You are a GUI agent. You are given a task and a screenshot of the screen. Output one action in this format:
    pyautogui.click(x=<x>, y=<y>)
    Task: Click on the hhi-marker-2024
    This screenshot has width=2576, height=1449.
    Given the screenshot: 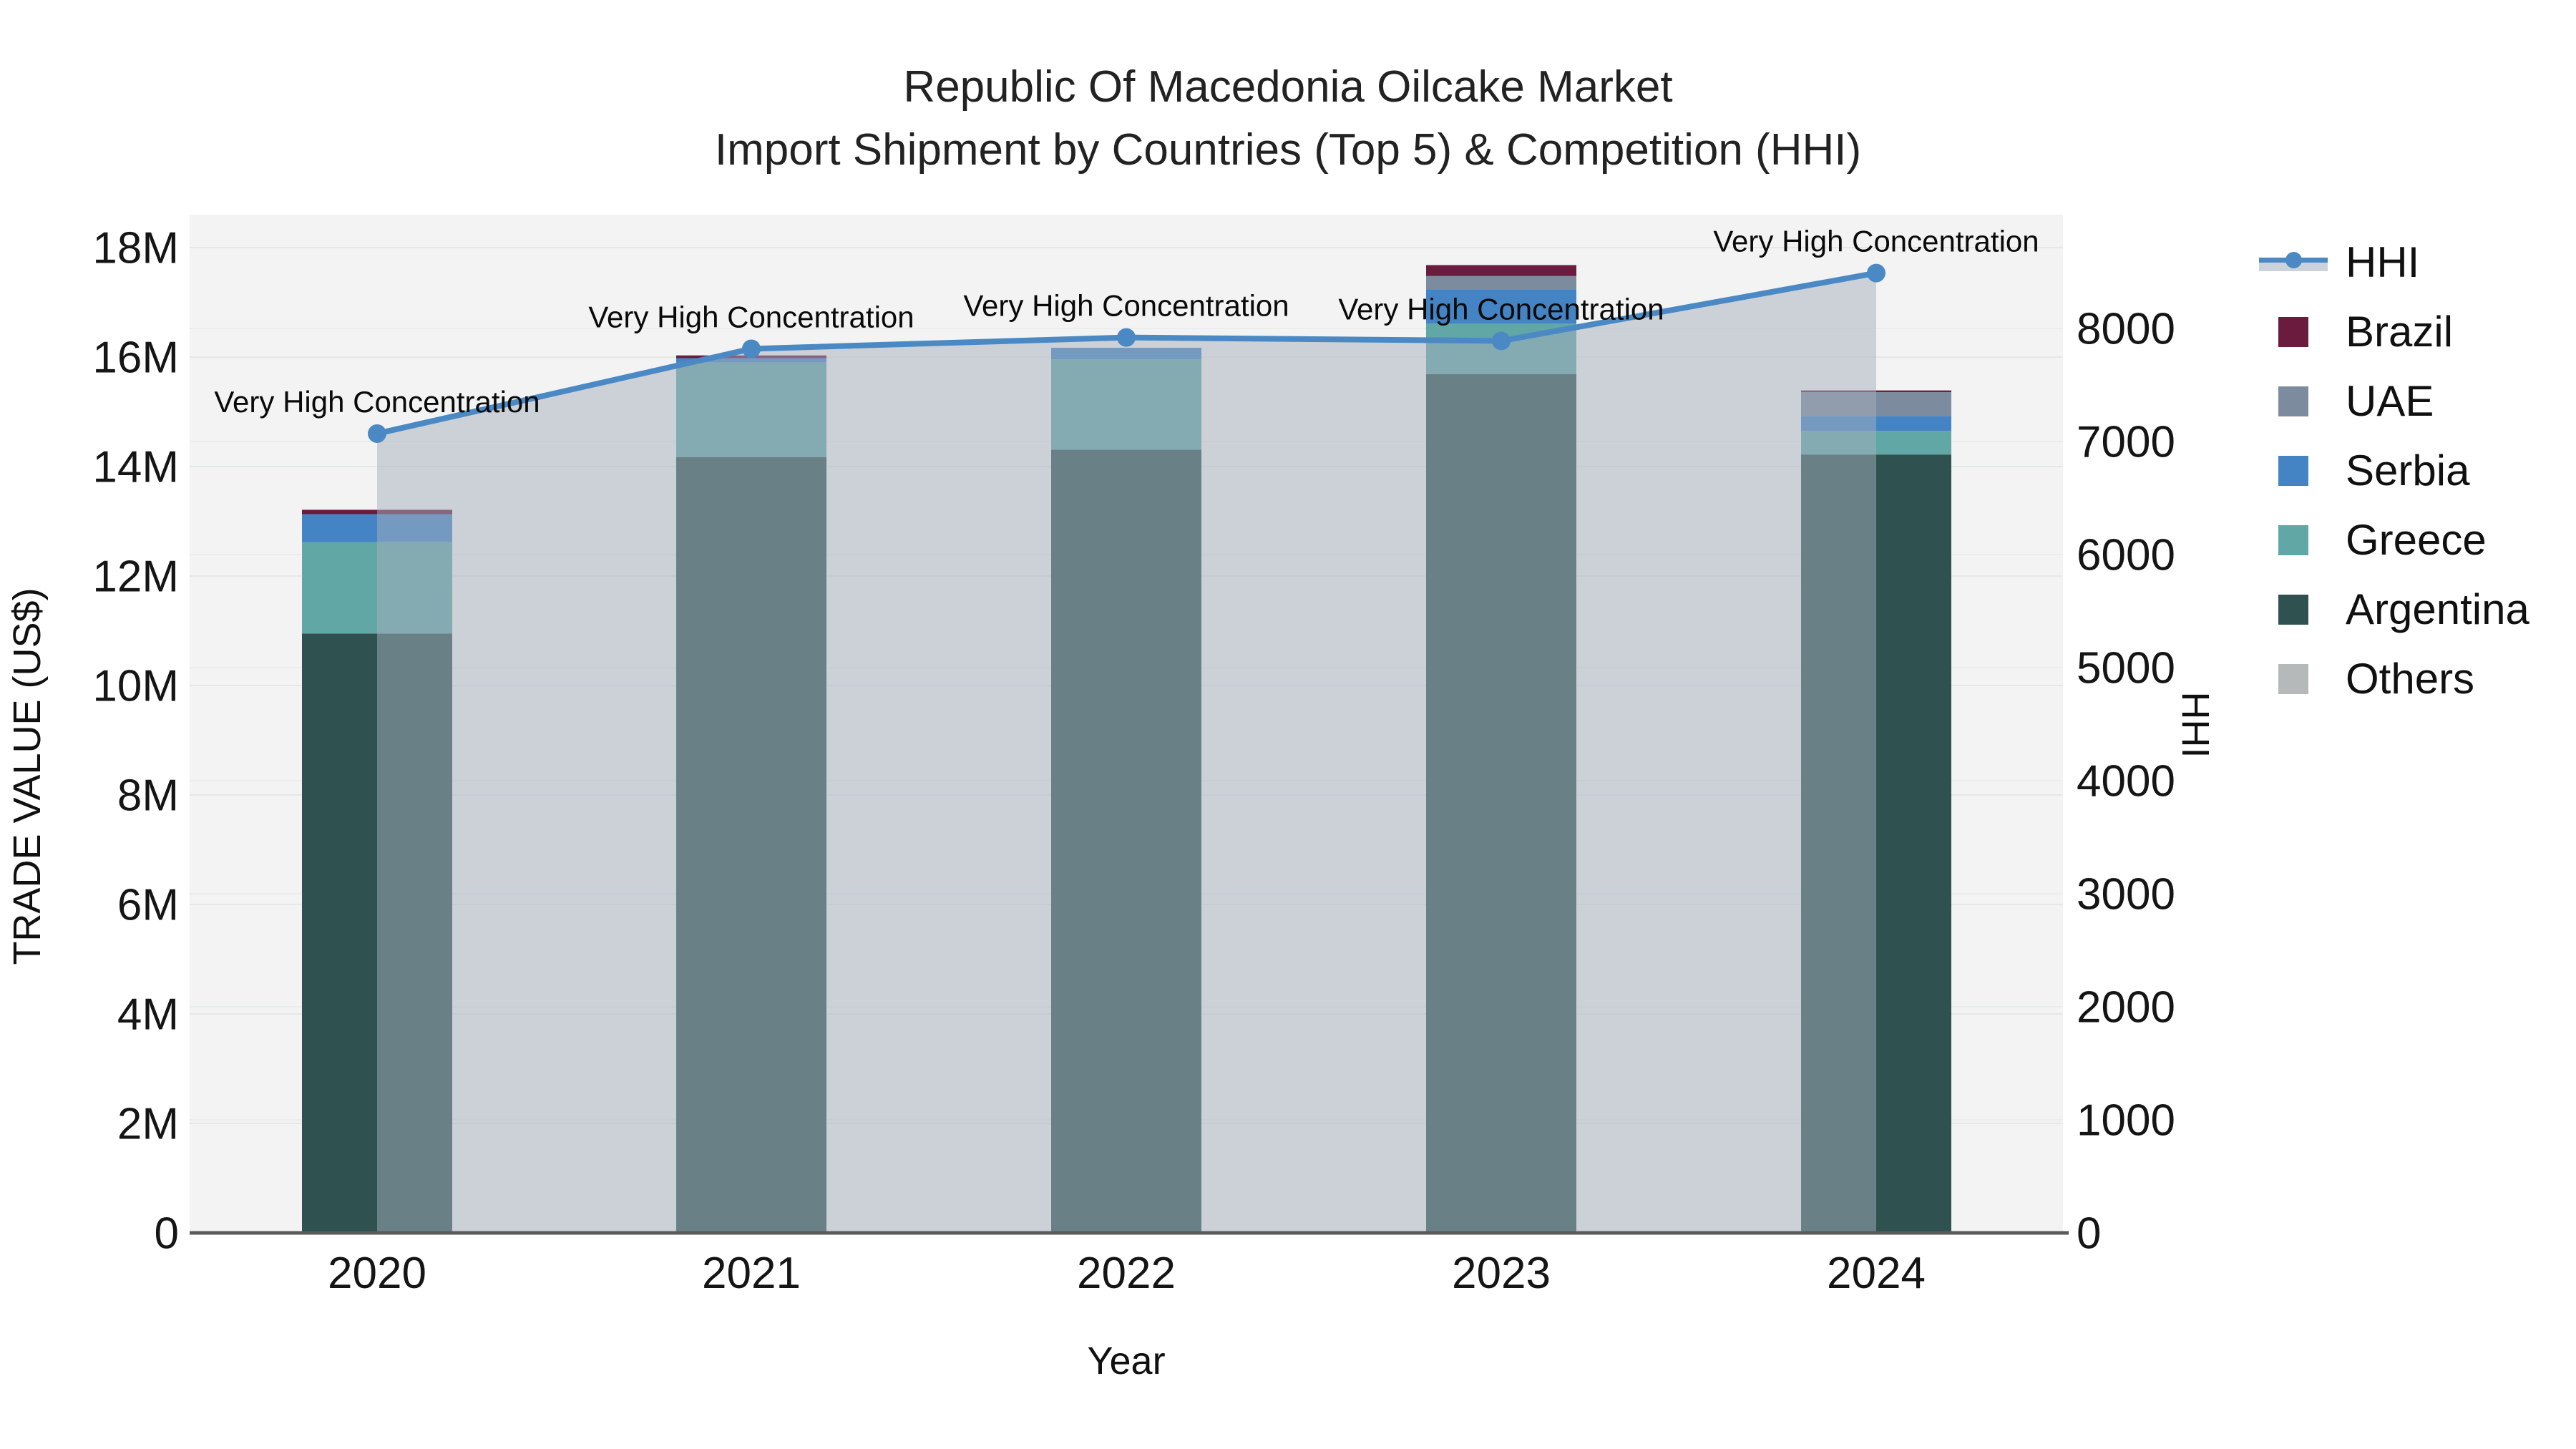 What is the action you would take?
    pyautogui.click(x=1876, y=273)
    